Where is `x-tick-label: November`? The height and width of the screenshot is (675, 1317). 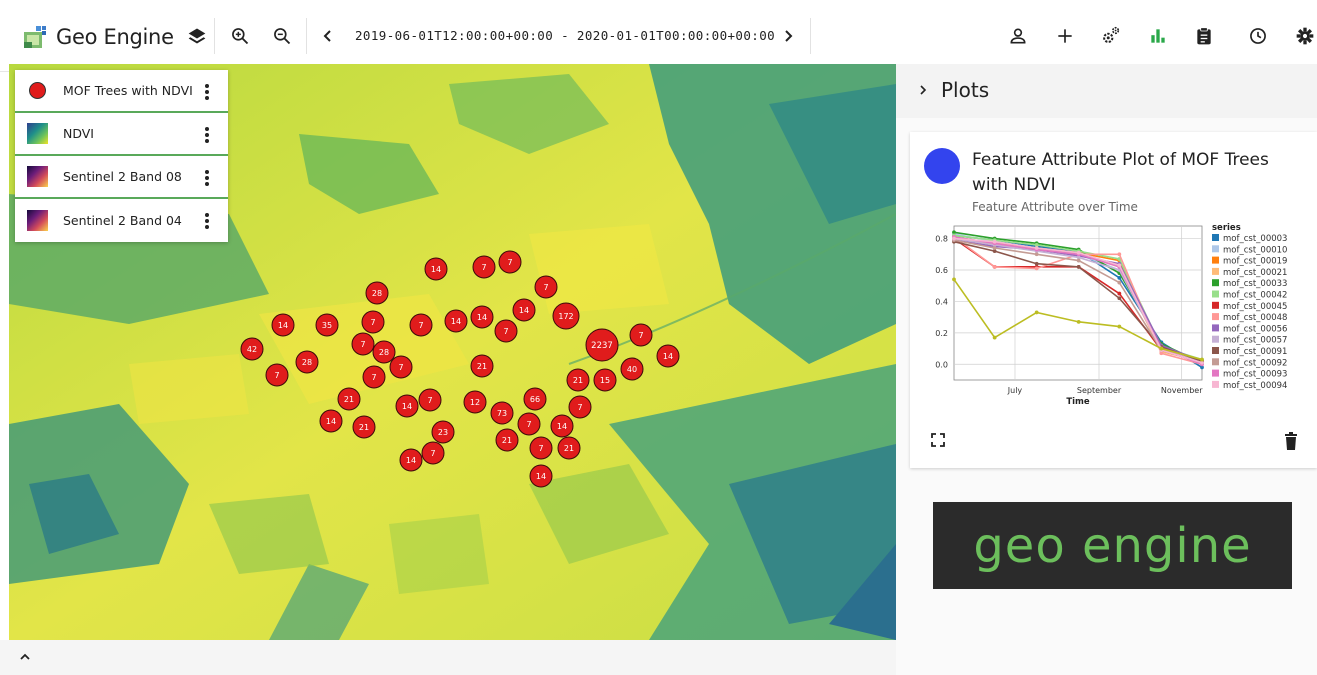 x-tick-label: November is located at coordinates (1182, 390).